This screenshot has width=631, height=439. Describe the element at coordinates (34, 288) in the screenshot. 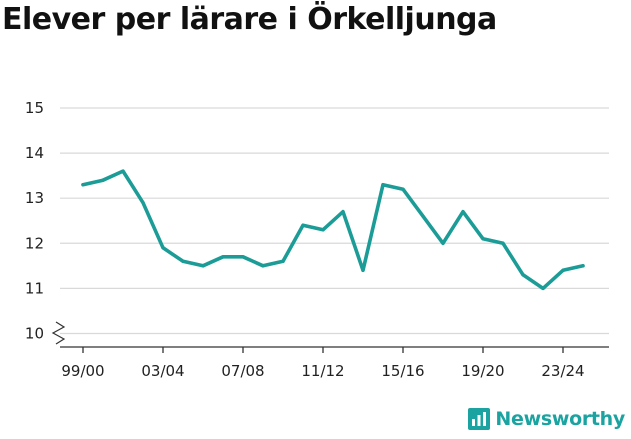

I see `y-tick-label: 11` at that location.